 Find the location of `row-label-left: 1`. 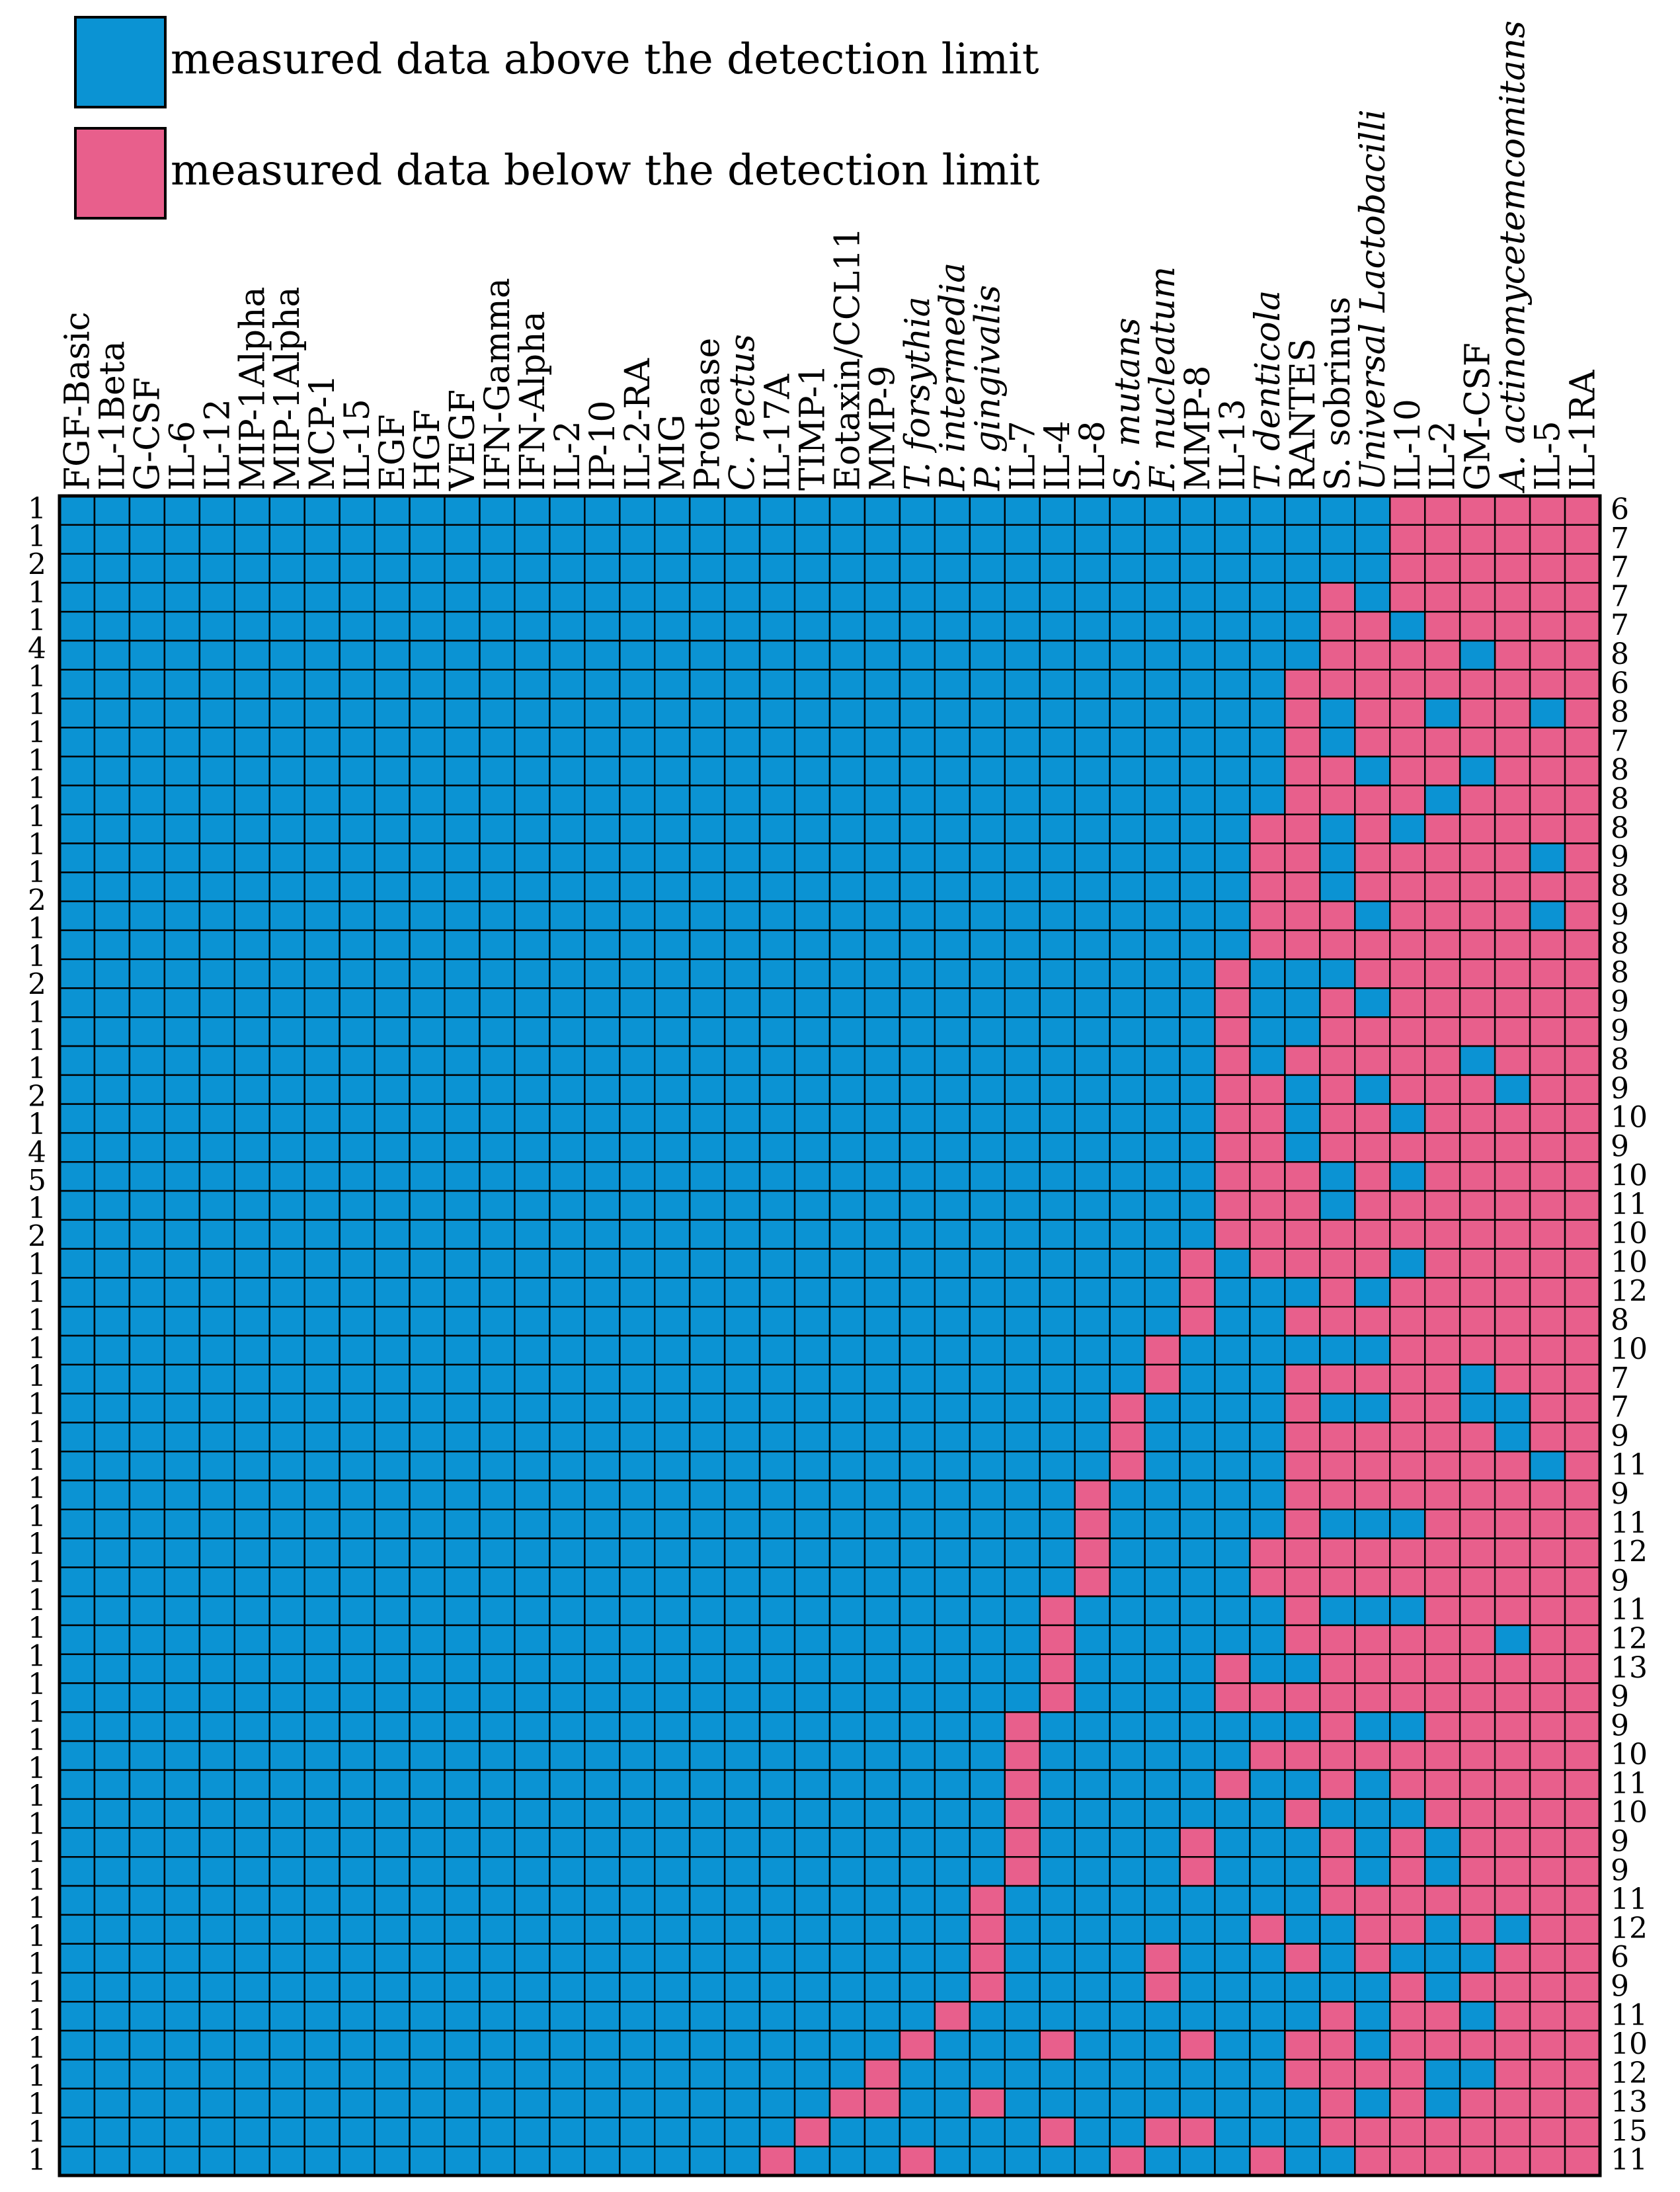

row-label-left: 1 is located at coordinates (37, 509).